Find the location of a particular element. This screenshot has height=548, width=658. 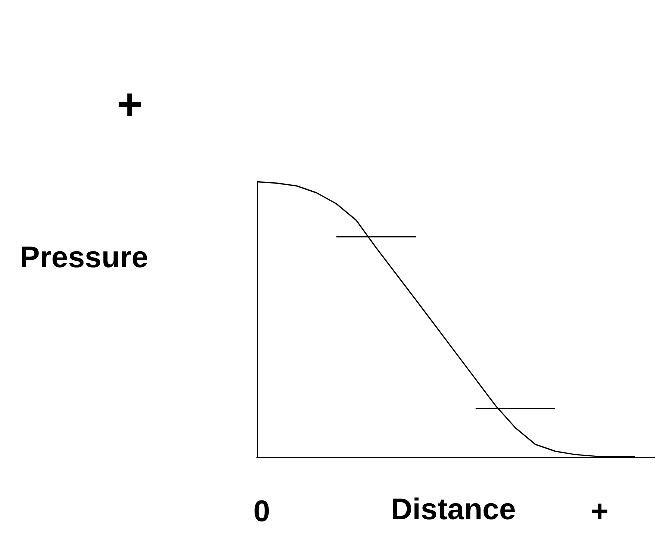

text: 0 is located at coordinates (262, 512).